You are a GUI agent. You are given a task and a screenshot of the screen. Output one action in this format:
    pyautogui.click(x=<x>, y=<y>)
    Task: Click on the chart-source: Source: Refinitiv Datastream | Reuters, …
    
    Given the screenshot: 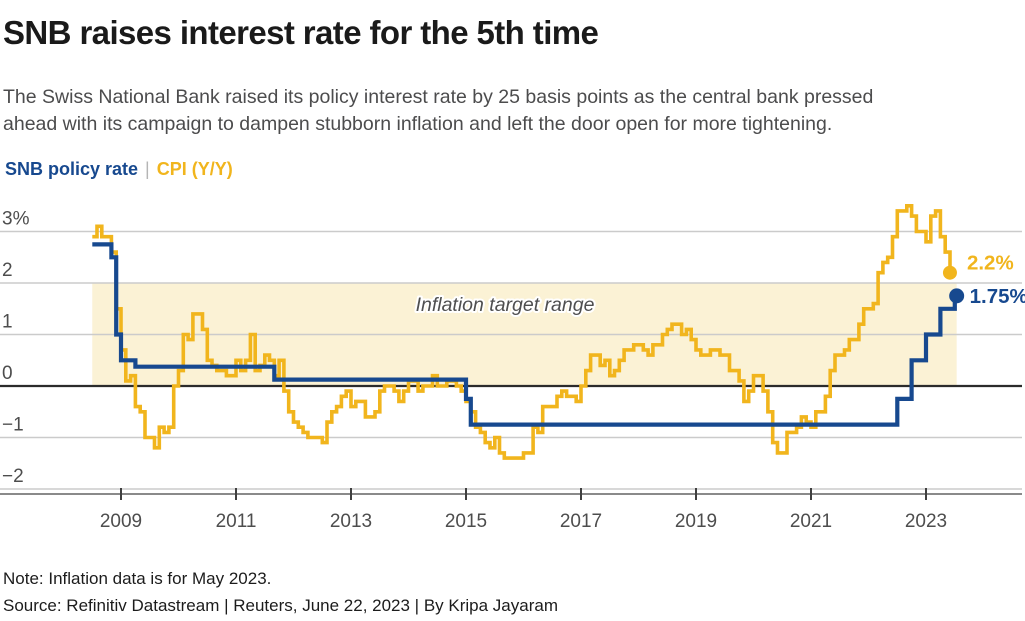 What is the action you would take?
    pyautogui.click(x=280, y=605)
    